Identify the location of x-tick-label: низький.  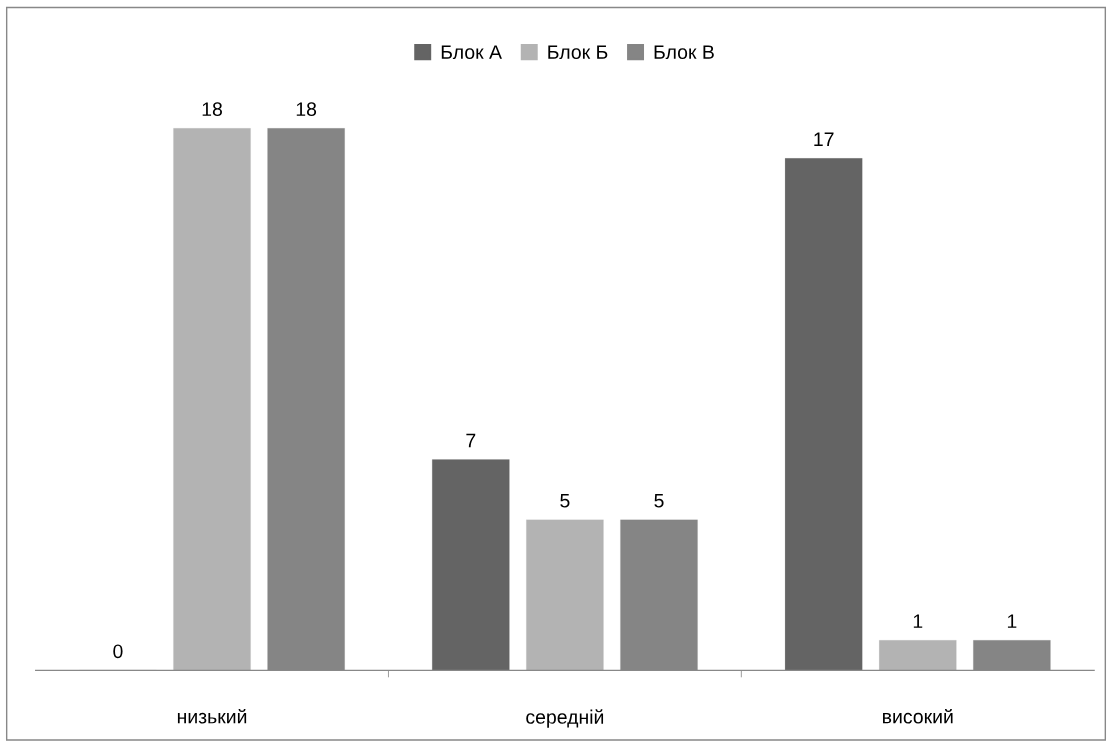
(212, 716).